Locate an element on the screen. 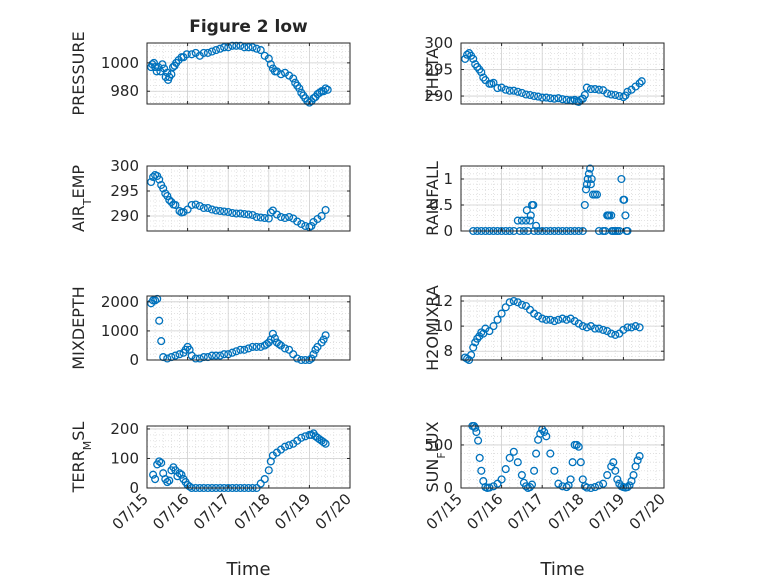  y-tick-label: 1000 is located at coordinates (120, 63).